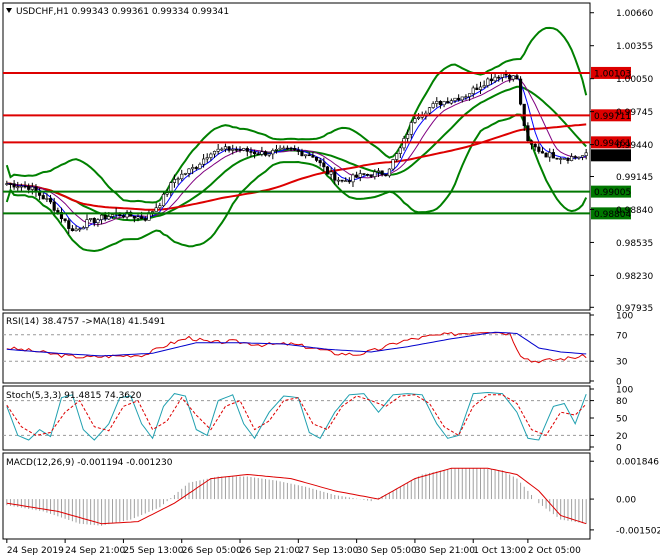  What do you see at coordinates (612, 144) in the screenshot?
I see `level-price-label: 0.99461` at bounding box center [612, 144].